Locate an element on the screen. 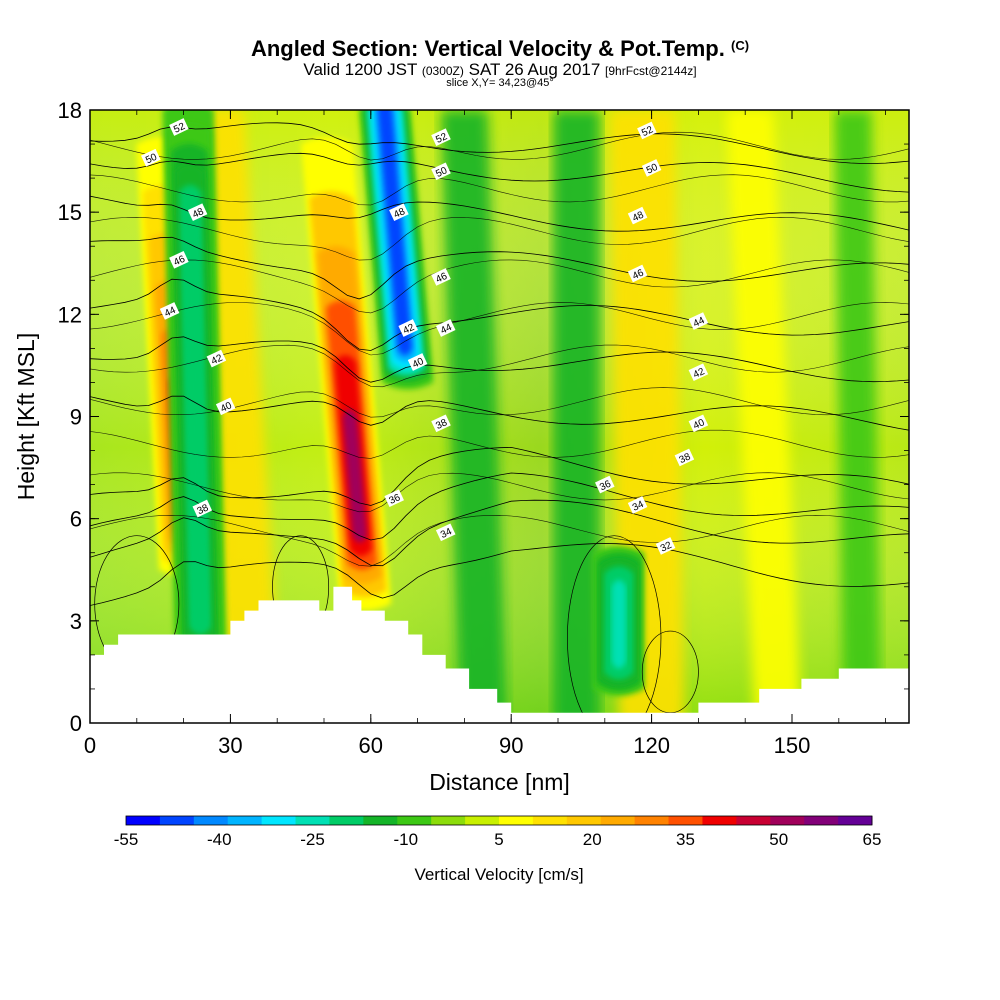 The height and width of the screenshot is (1000, 1000). x-axis-label: Distance [nm] is located at coordinates (499, 782).